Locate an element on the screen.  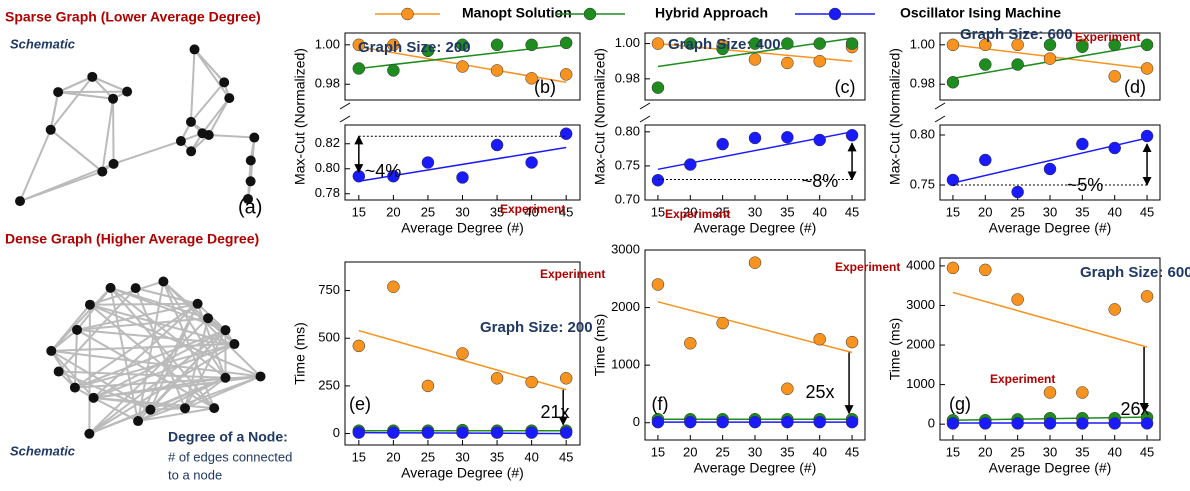
x-tick-label: 15 is located at coordinates (359, 456).